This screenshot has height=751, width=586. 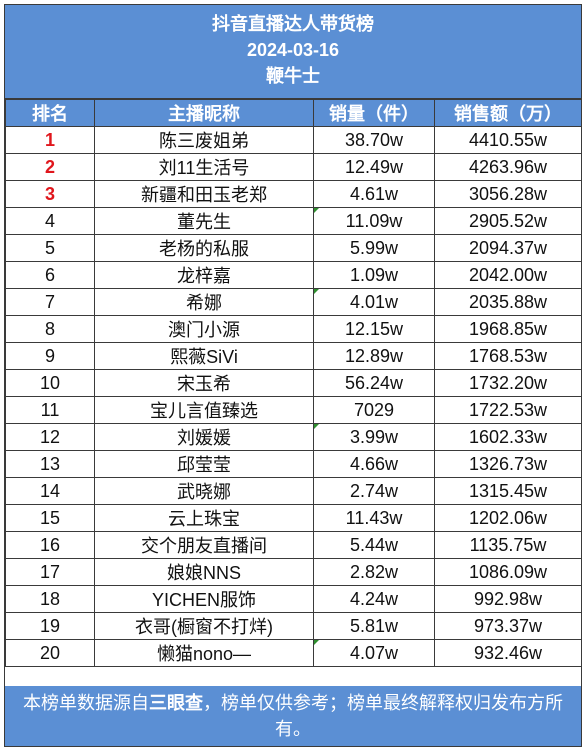 I want to click on sales-cell-text: 5.81w, so click(x=374, y=625).